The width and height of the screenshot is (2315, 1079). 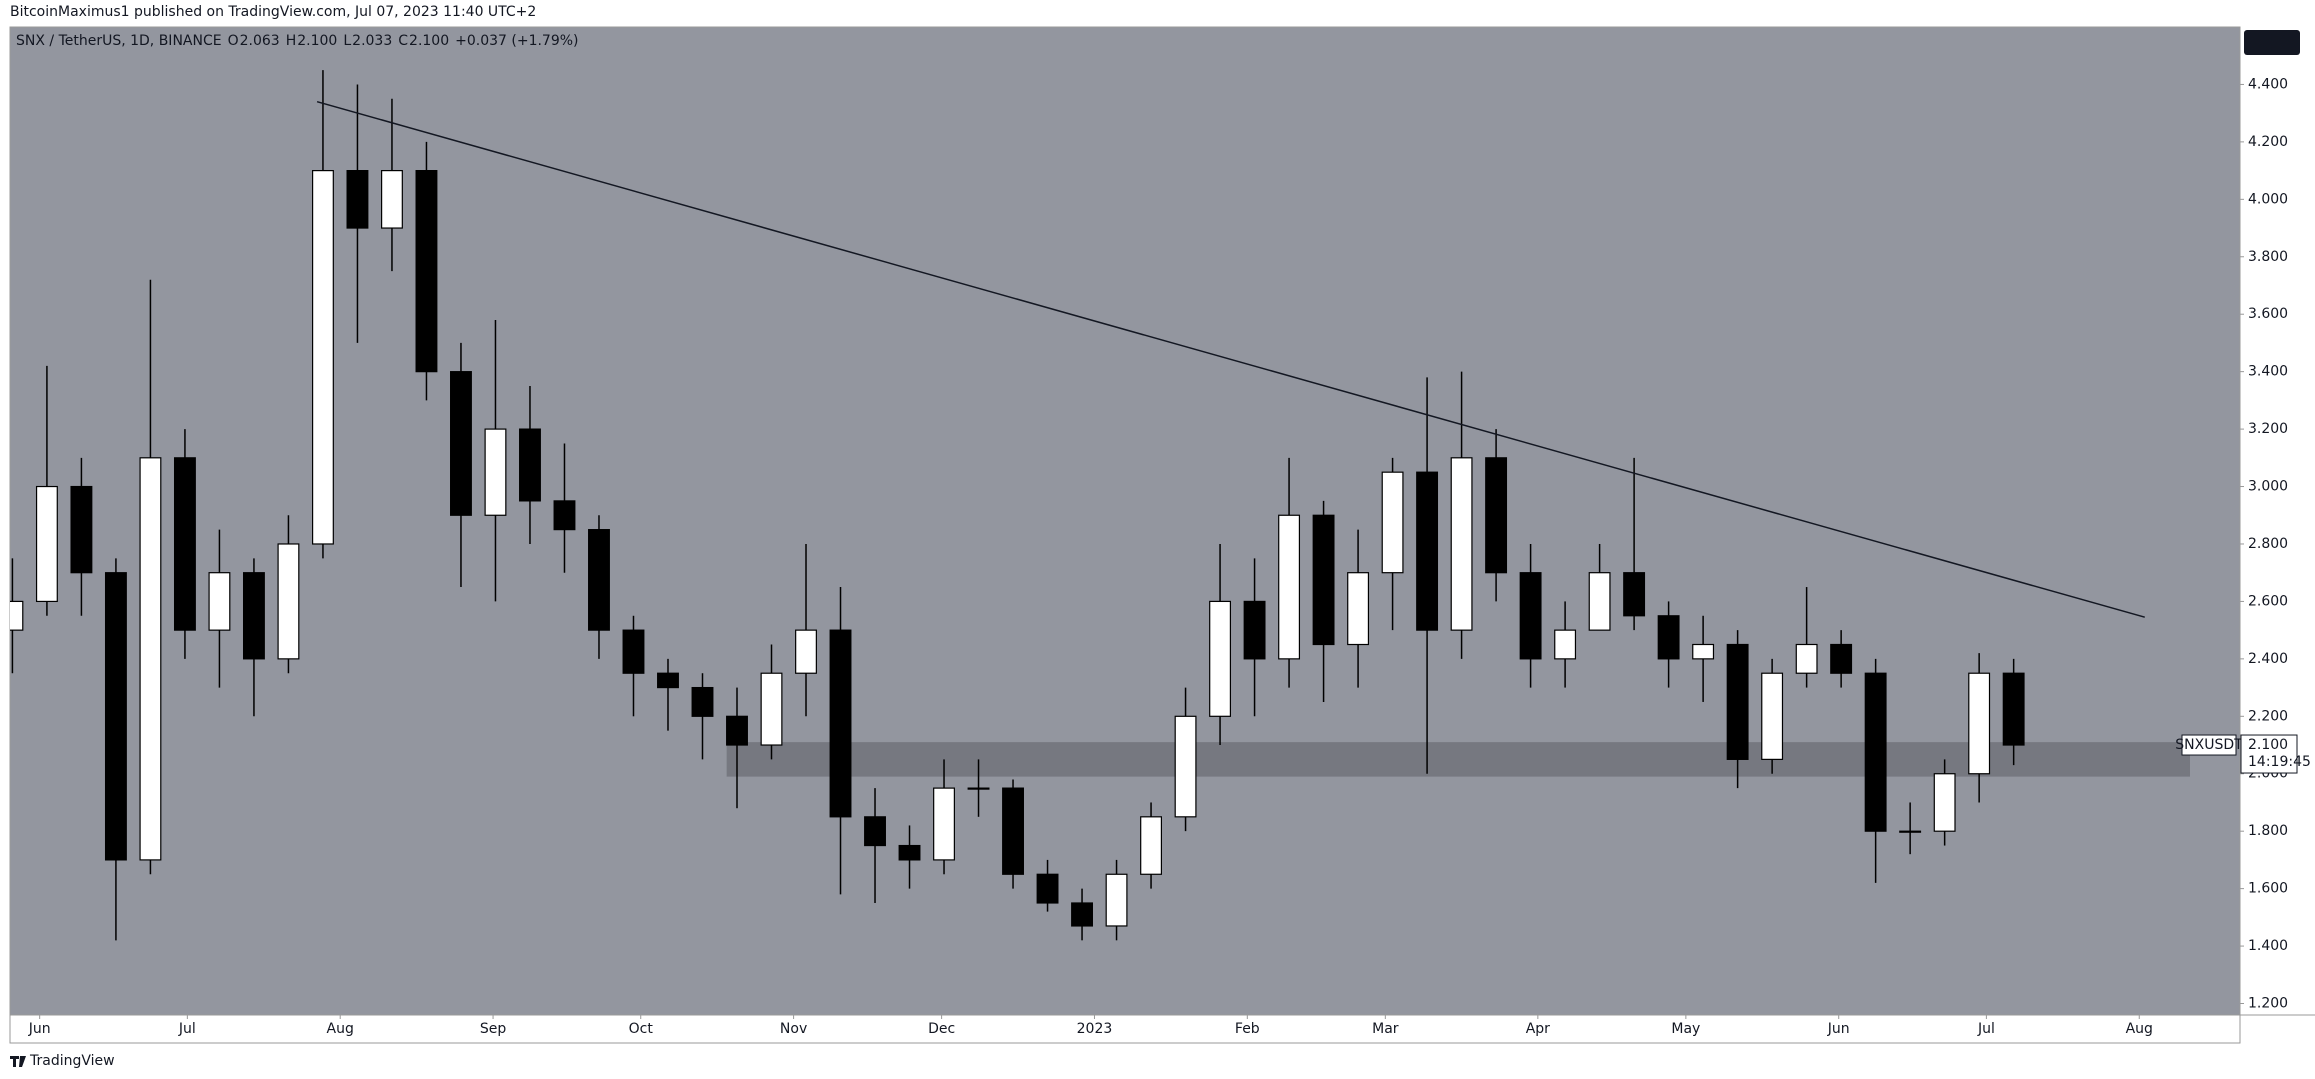 What do you see at coordinates (1685, 1029) in the screenshot?
I see `x-tick-label: May` at bounding box center [1685, 1029].